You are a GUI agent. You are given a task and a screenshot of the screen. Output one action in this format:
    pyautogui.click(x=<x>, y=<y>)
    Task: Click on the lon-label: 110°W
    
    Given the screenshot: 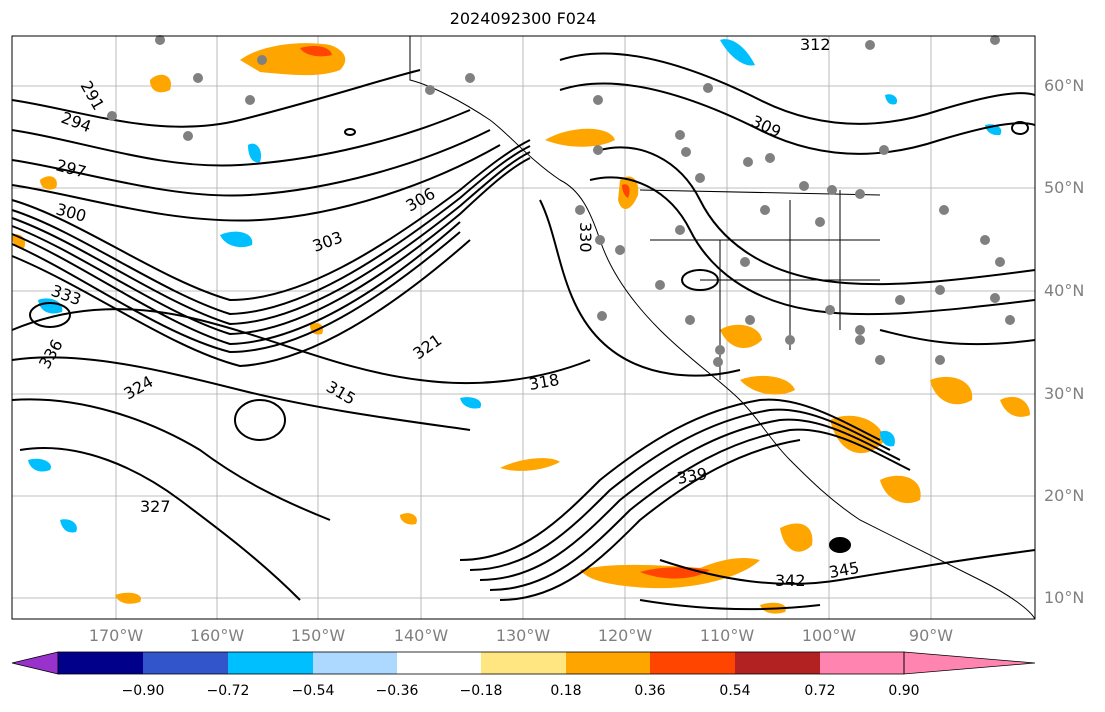 What is the action you would take?
    pyautogui.click(x=727, y=635)
    